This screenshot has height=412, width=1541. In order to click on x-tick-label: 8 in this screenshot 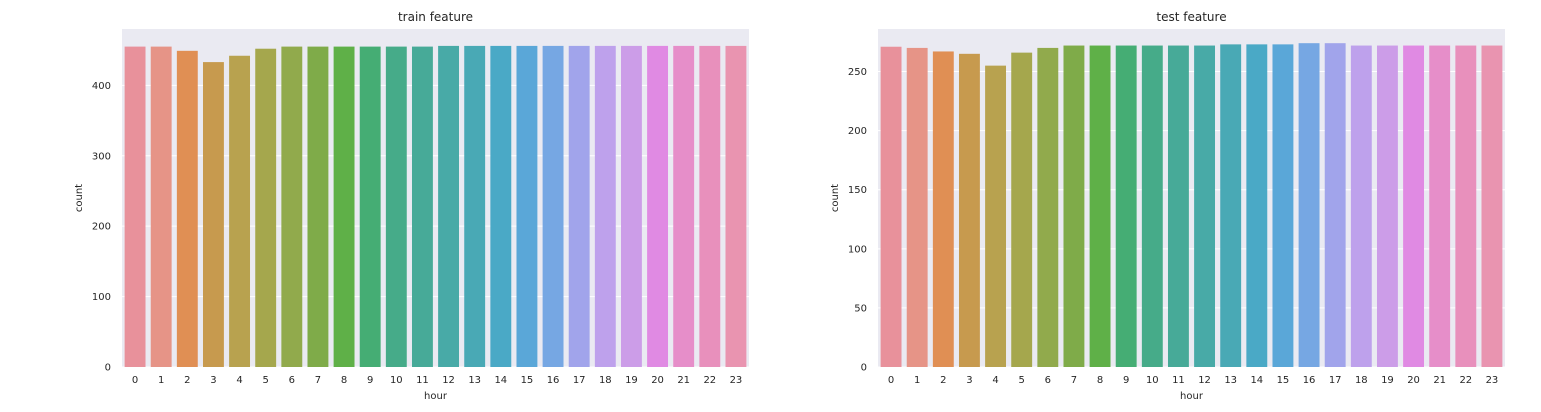, I will do `click(1100, 380)`.